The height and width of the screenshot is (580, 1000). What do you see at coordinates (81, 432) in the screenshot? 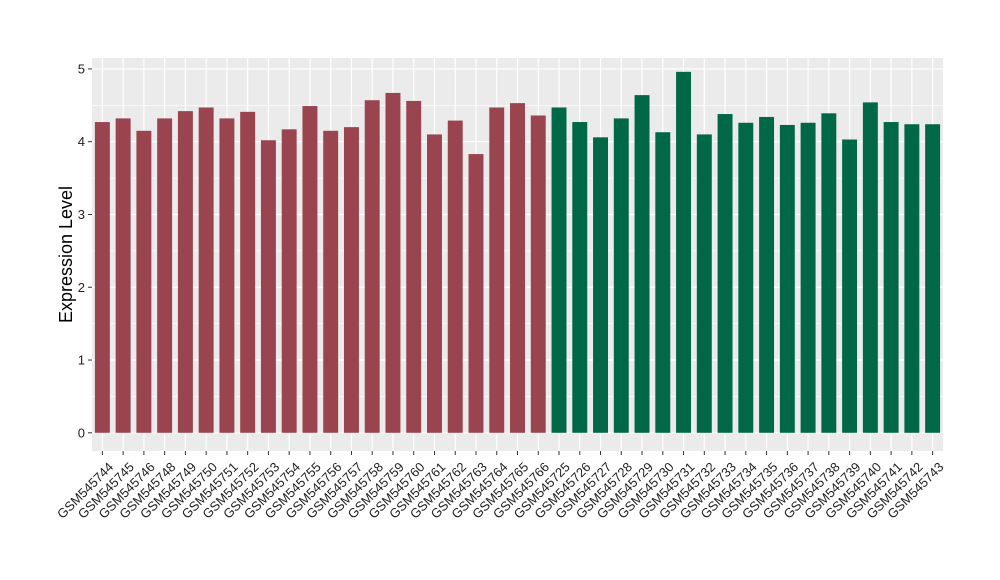
I see `y-tick-label: 0` at bounding box center [81, 432].